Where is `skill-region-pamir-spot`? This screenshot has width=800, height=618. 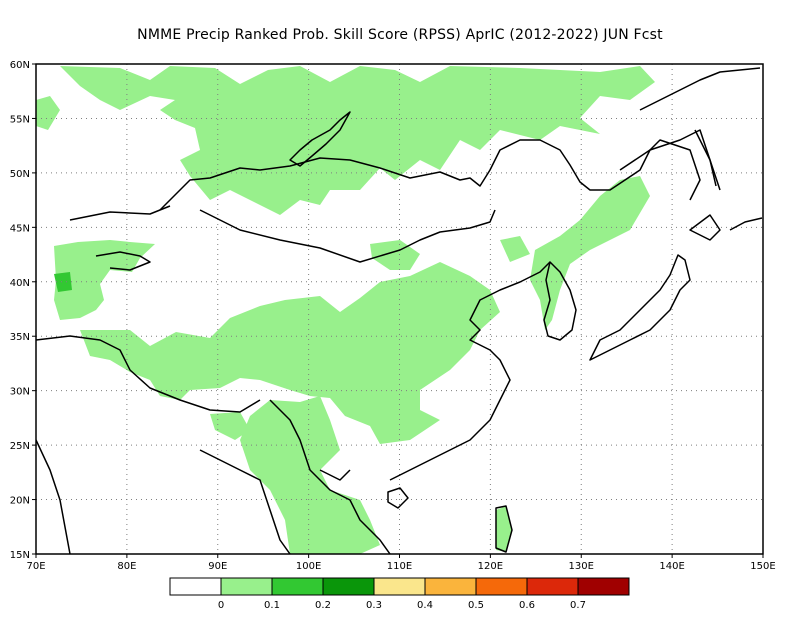 skill-region-pamir-spot is located at coordinates (63, 282).